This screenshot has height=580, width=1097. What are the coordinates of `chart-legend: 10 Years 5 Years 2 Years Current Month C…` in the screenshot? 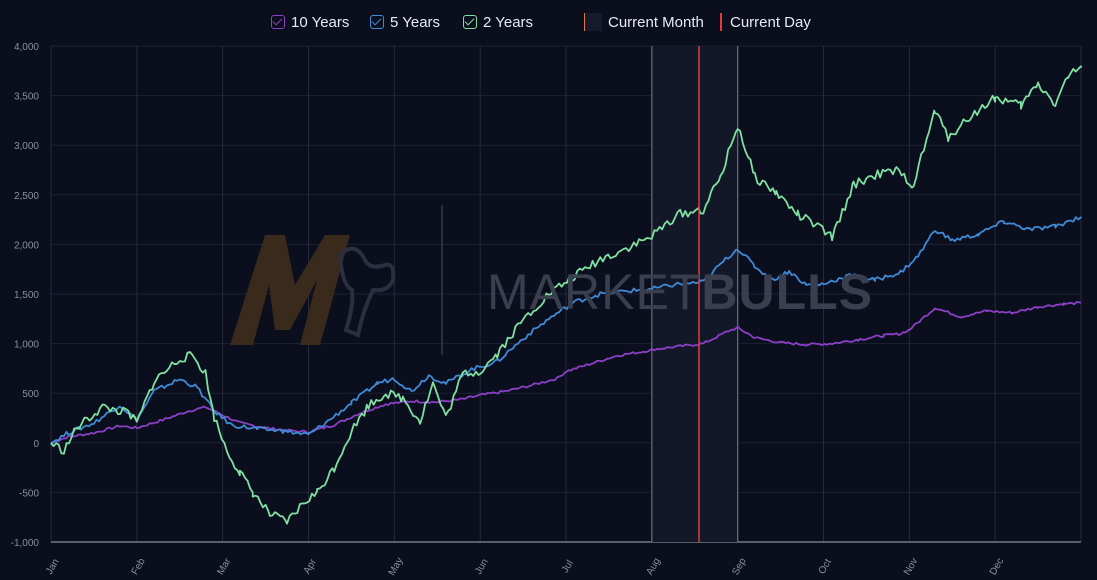 It's located at (548, 22).